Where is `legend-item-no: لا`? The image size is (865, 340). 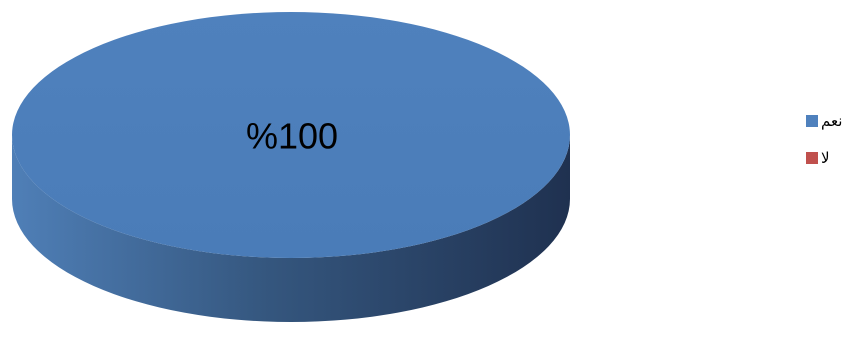
legend-item-no: لا is located at coordinates (834, 158).